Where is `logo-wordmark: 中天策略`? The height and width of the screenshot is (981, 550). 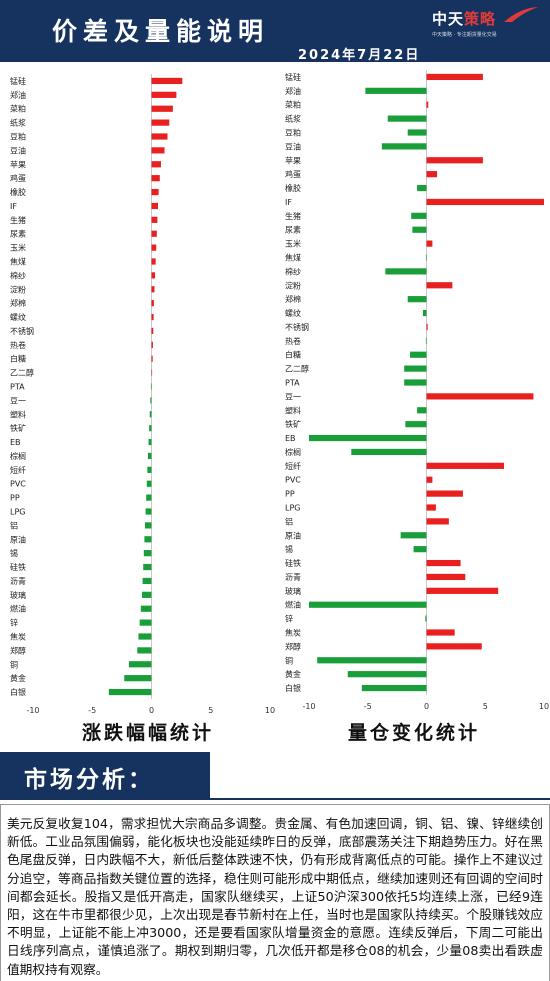
logo-wordmark: 中天策略 is located at coordinates (464, 19).